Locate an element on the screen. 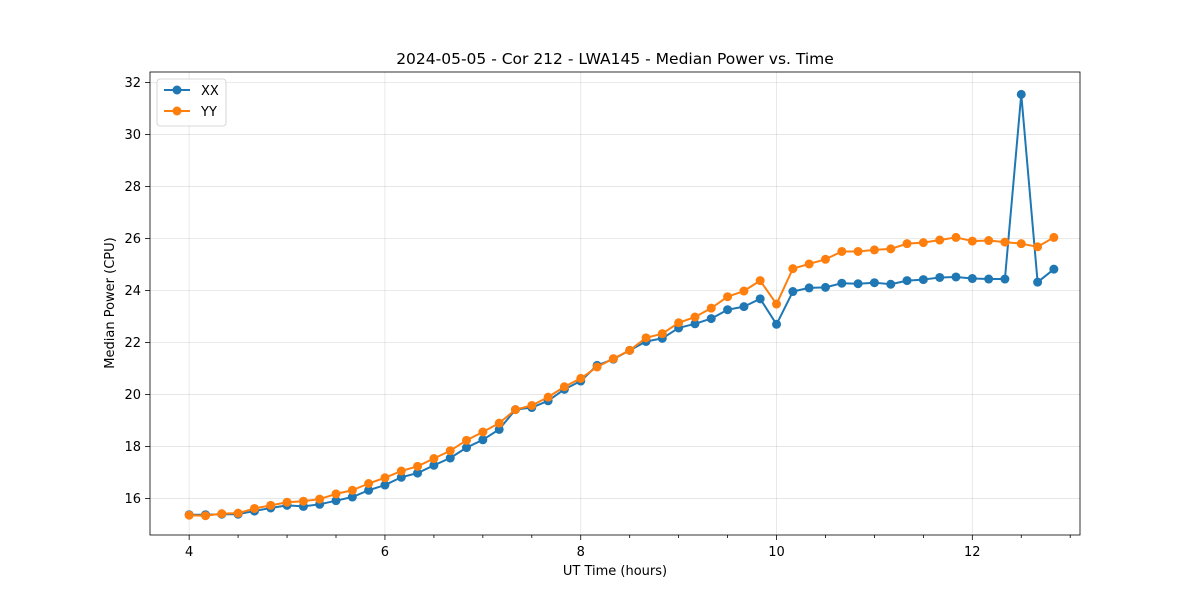 This screenshot has width=1200, height=600. legend: XX YY is located at coordinates (191, 102).